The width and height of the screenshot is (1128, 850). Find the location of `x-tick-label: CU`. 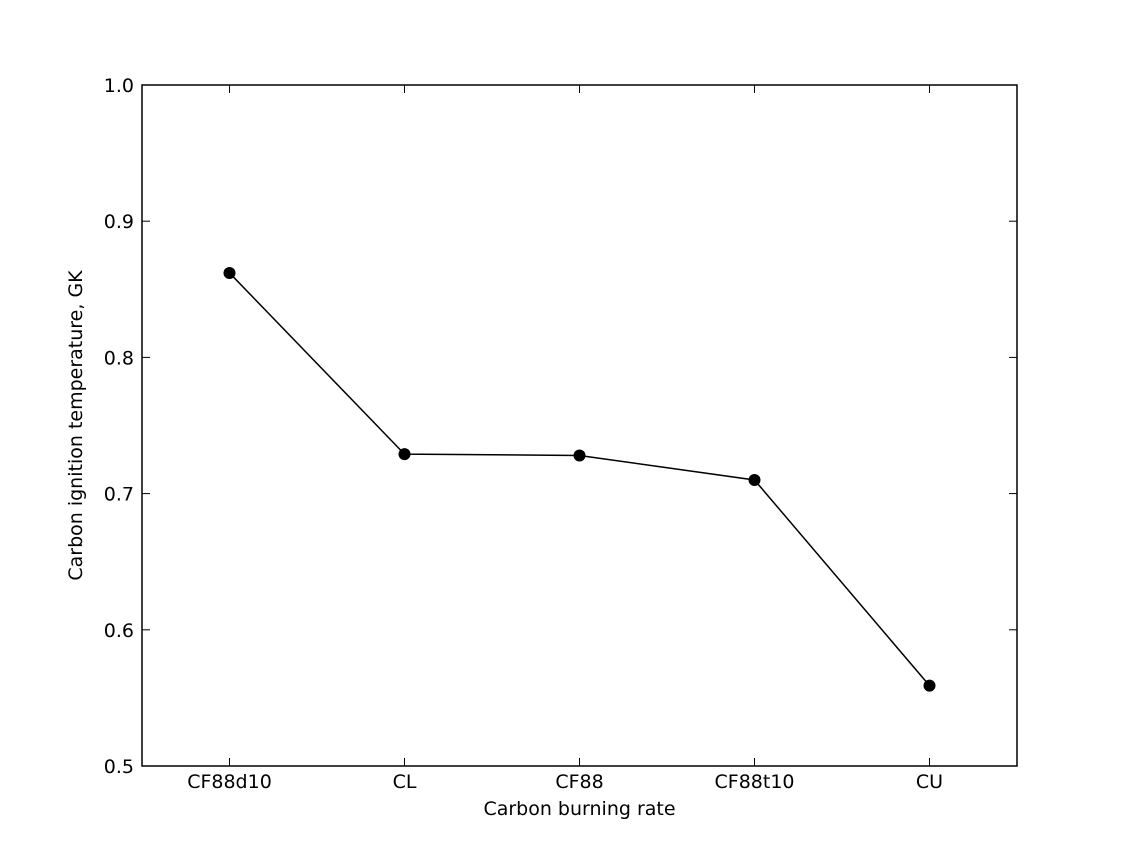

x-tick-label: CU is located at coordinates (929, 782).